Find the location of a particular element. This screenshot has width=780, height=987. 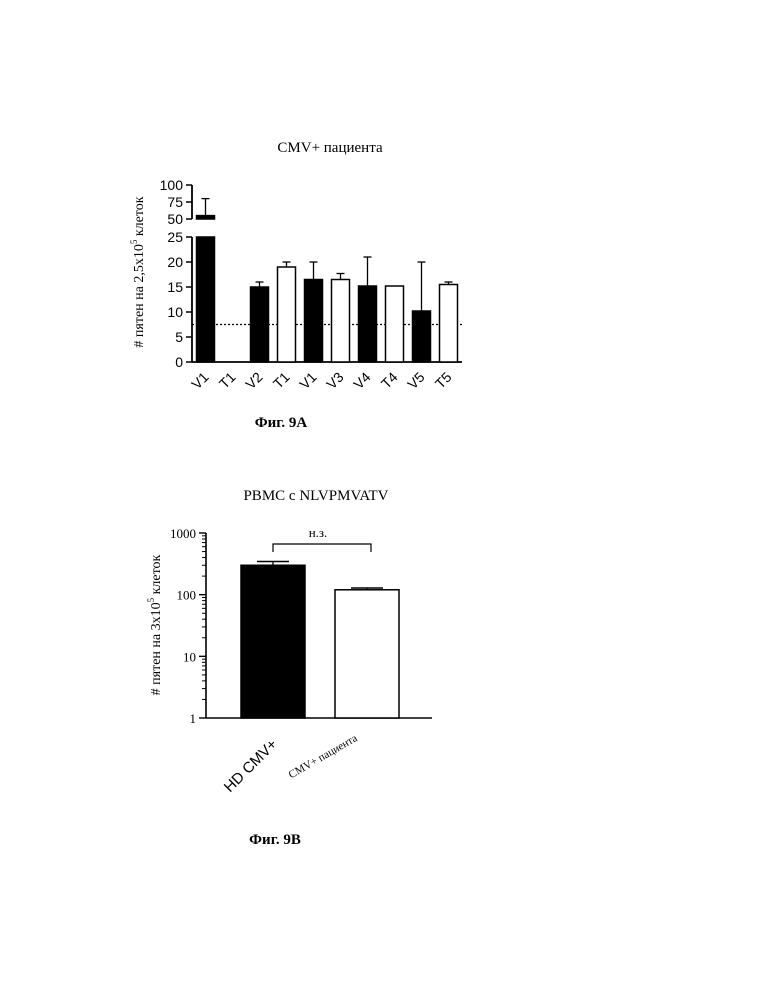

svg-text: # пятен на 2,5х105 клеток is located at coordinates (138, 271).